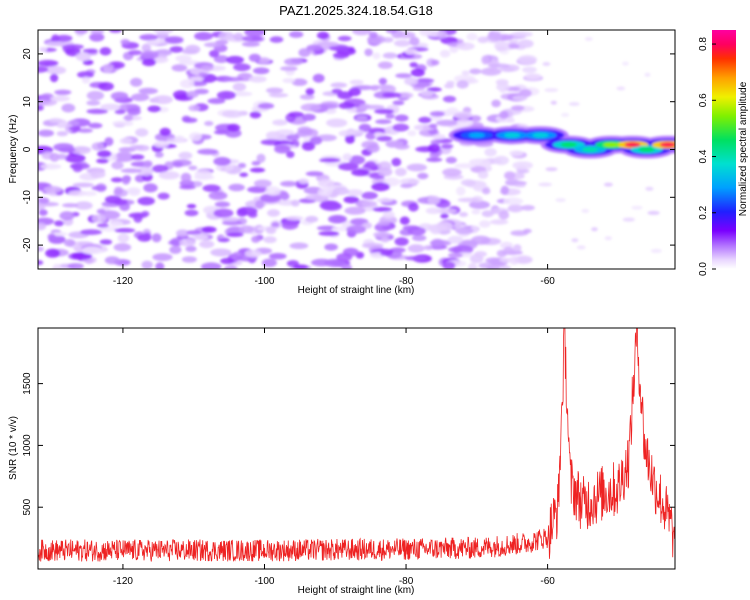 The width and height of the screenshot is (750, 600). What do you see at coordinates (632, 145) in the screenshot?
I see `signal-band-peak` at bounding box center [632, 145].